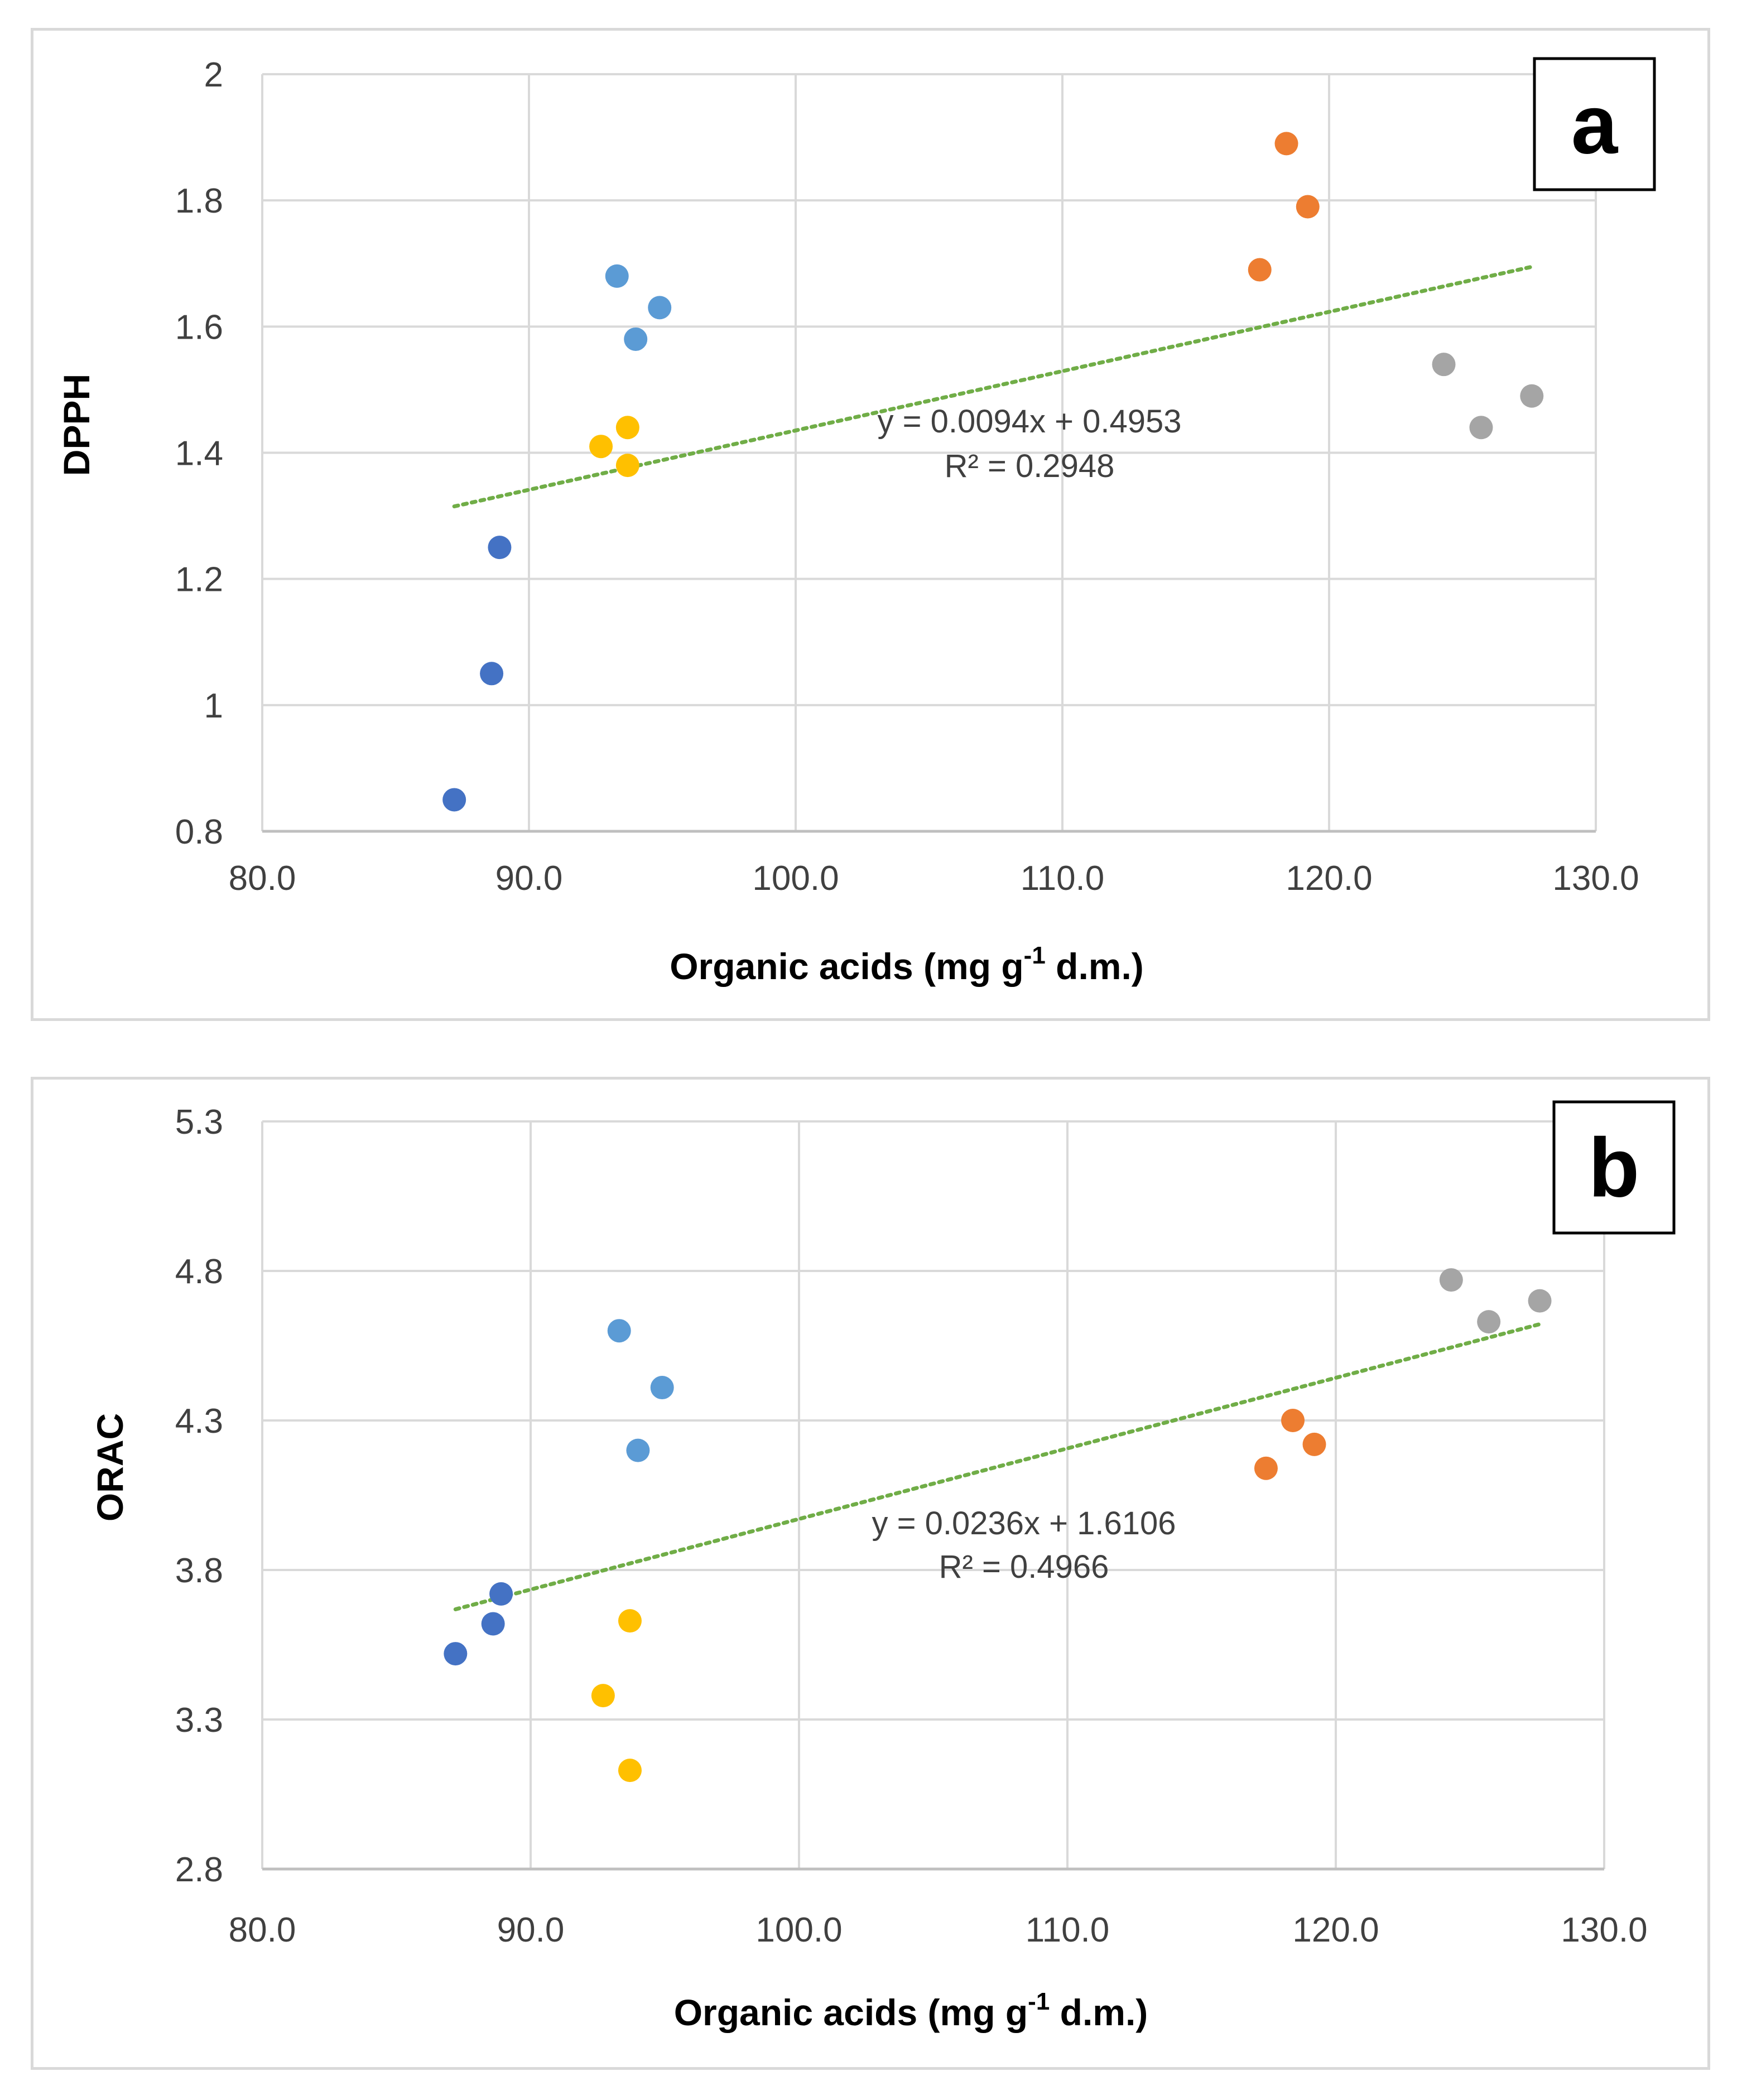 This screenshot has height=2100, width=1742. What do you see at coordinates (1030, 466) in the screenshot?
I see `r-squared-label: R² = 0.2948` at bounding box center [1030, 466].